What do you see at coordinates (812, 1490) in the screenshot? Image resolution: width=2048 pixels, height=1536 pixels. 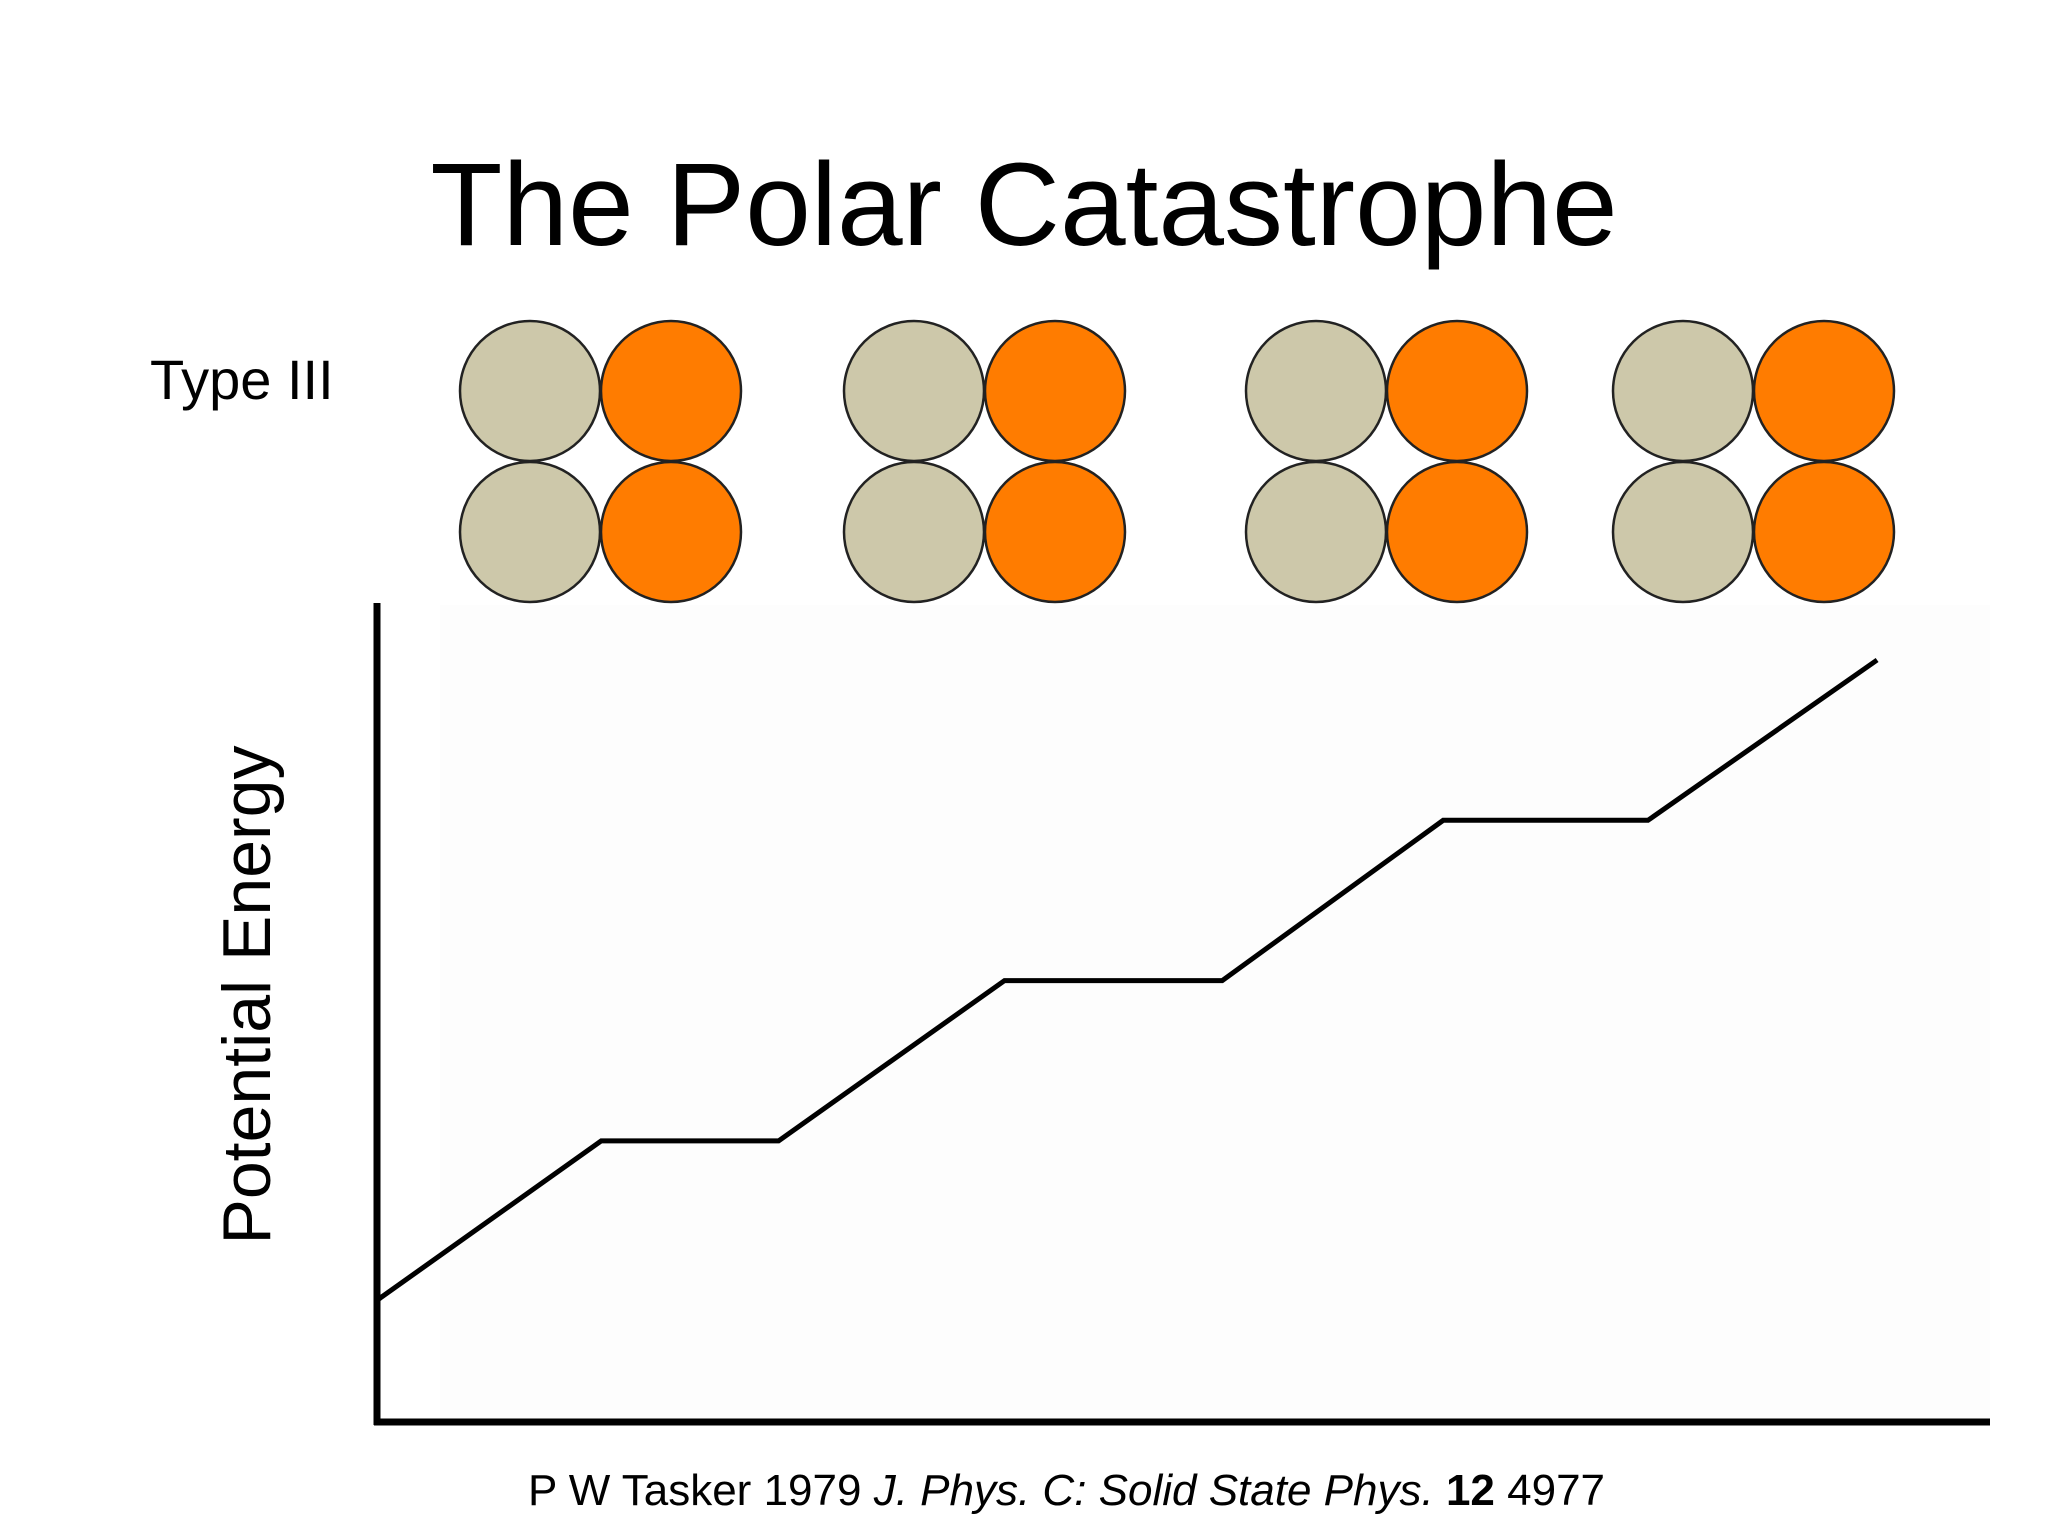 I see `citation-year: 1979` at bounding box center [812, 1490].